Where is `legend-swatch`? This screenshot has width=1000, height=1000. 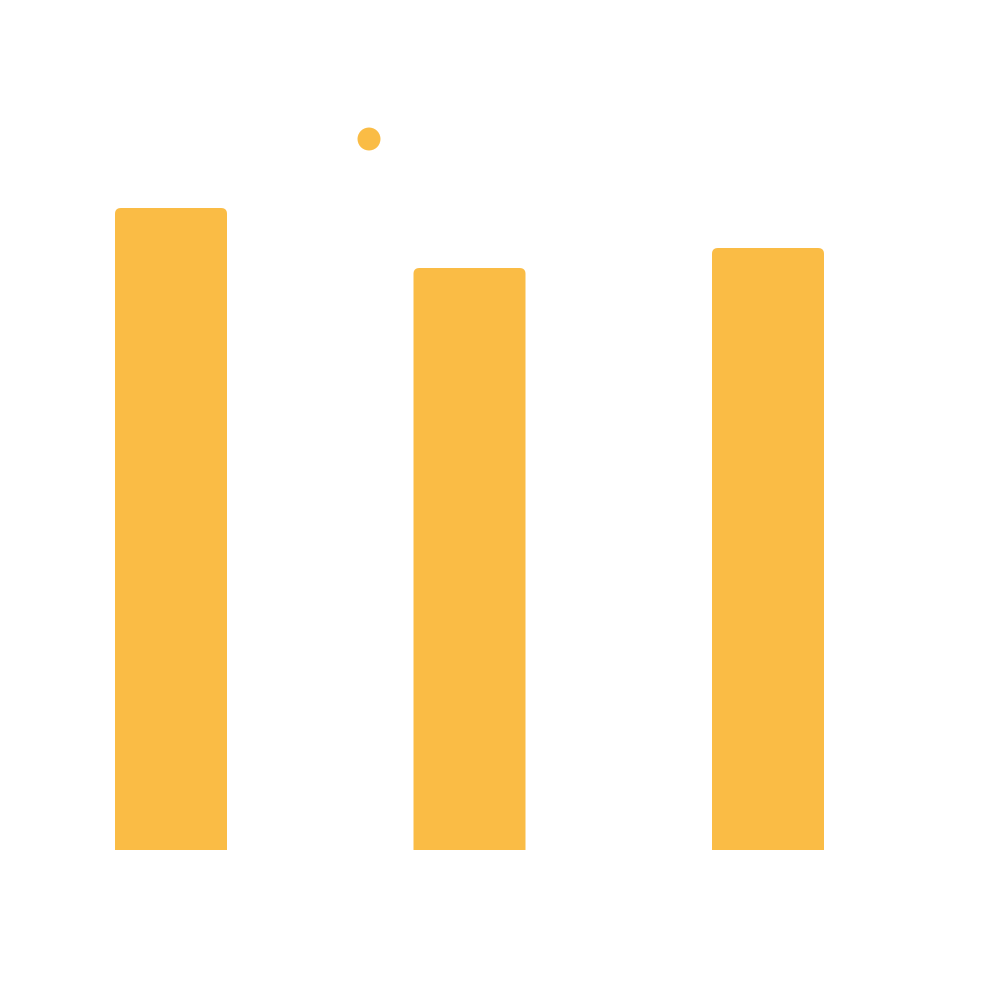
legend-swatch is located at coordinates (369, 139).